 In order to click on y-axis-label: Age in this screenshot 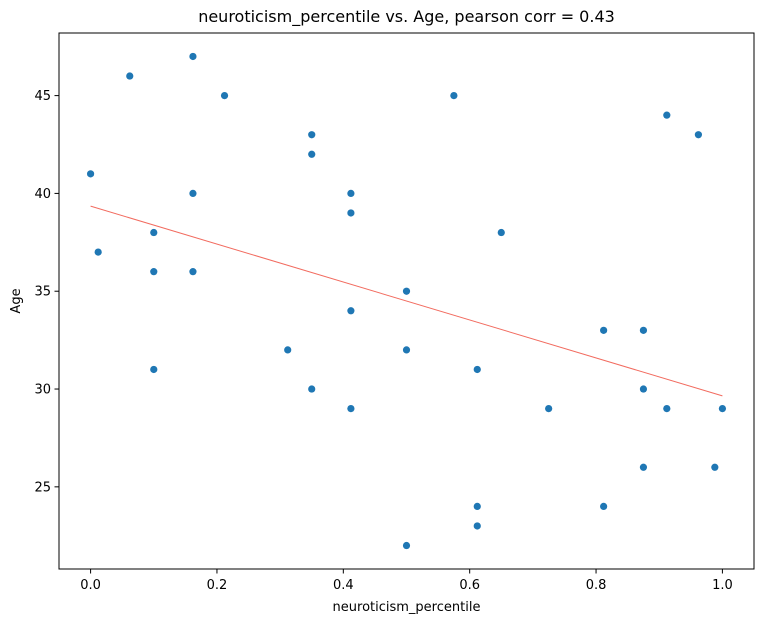, I will do `click(16, 300)`.